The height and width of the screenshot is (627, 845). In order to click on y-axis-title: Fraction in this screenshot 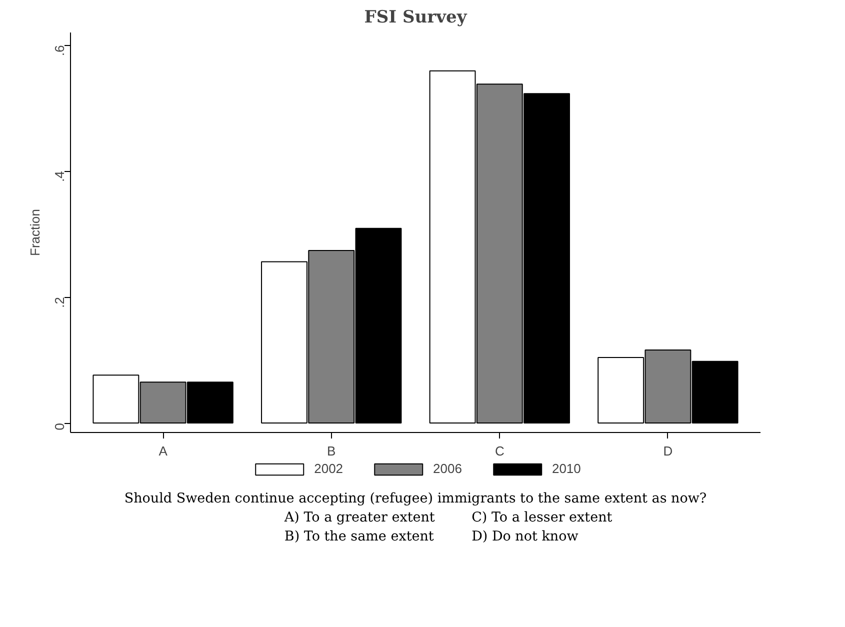, I will do `click(35, 232)`.